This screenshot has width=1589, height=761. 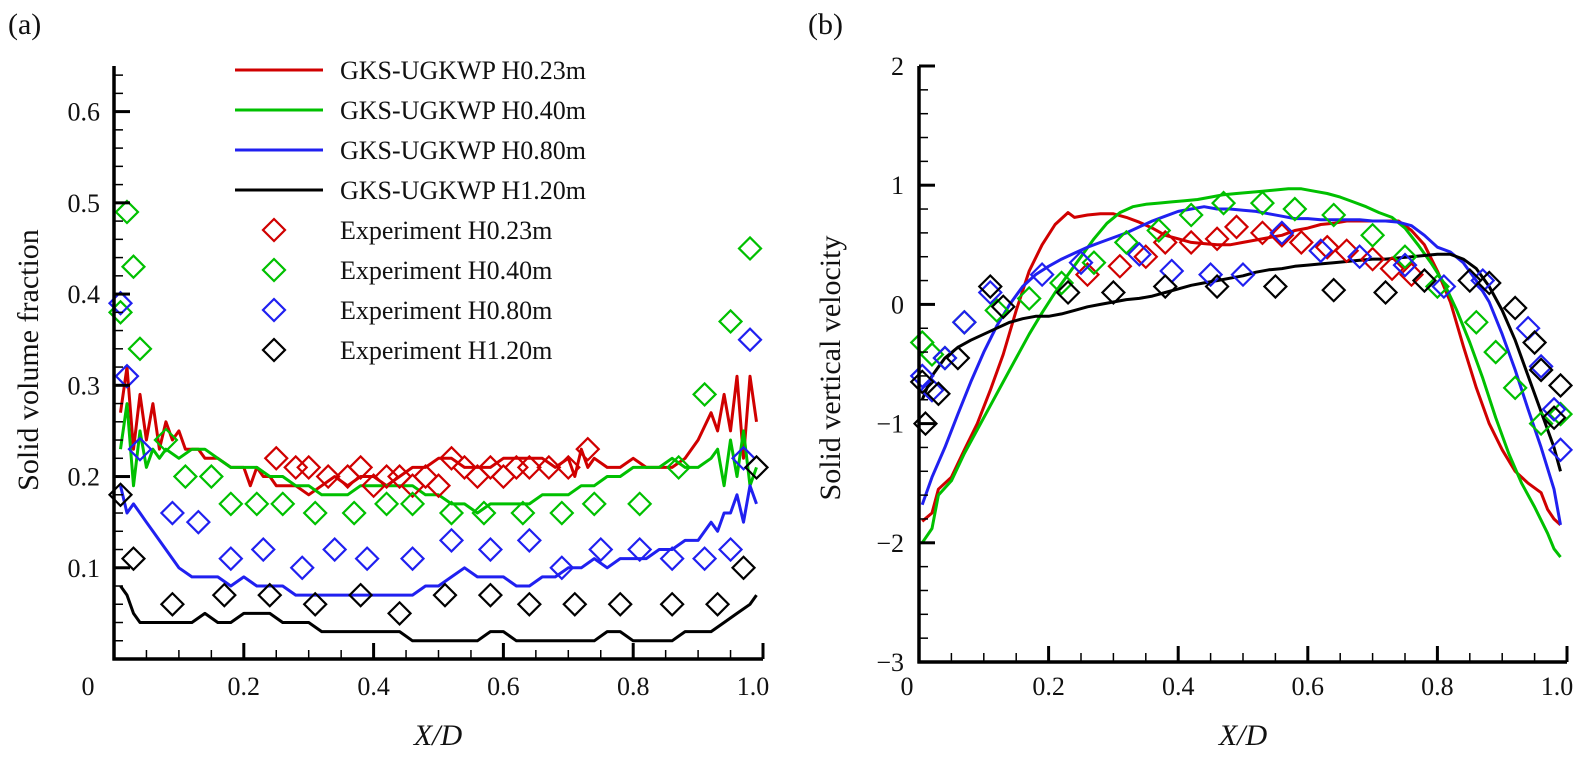 What do you see at coordinates (84, 203) in the screenshot?
I see `y-tick-label: 0.5` at bounding box center [84, 203].